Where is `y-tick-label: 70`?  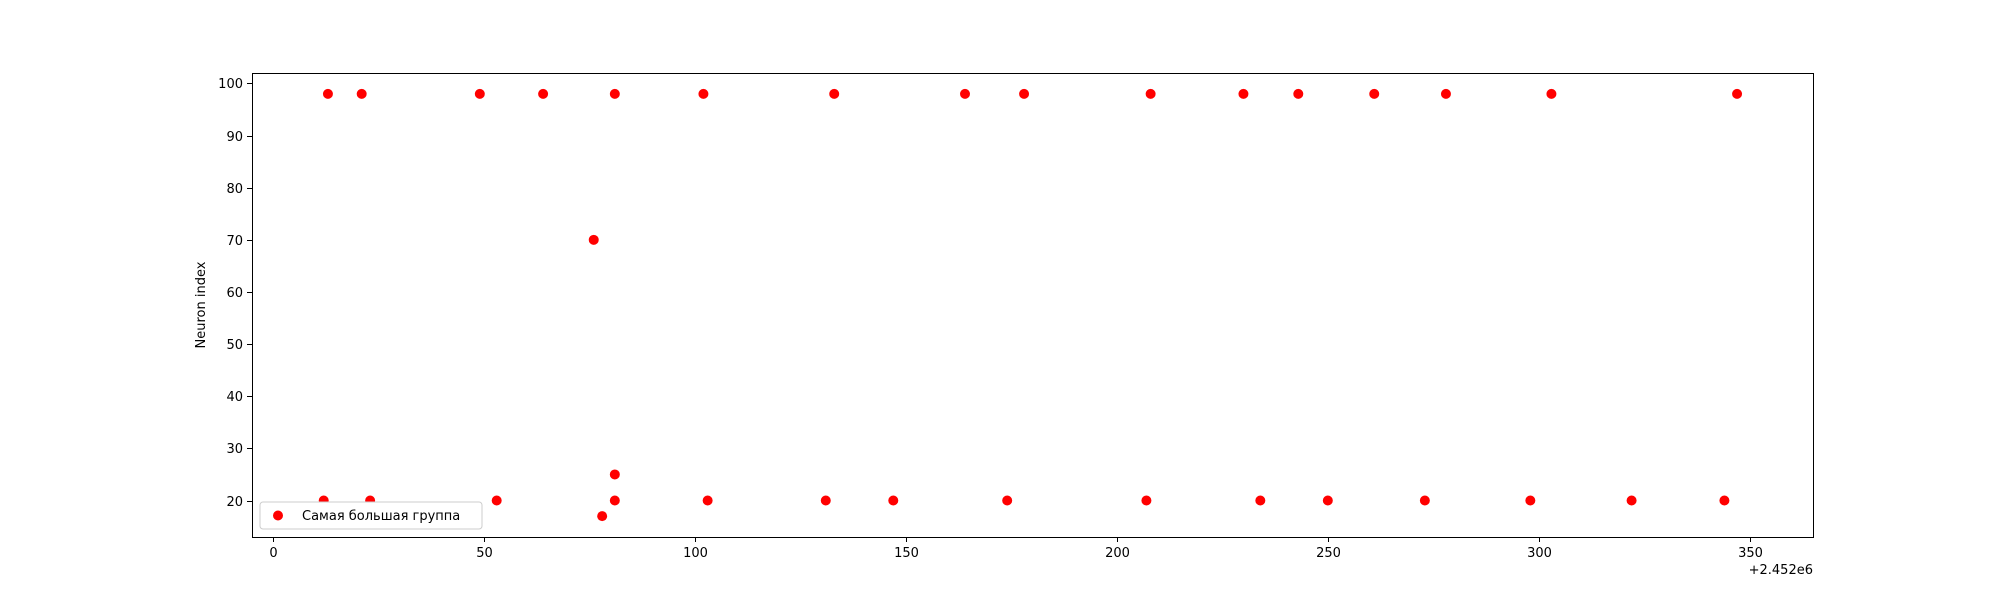 y-tick-label: 70 is located at coordinates (234, 241).